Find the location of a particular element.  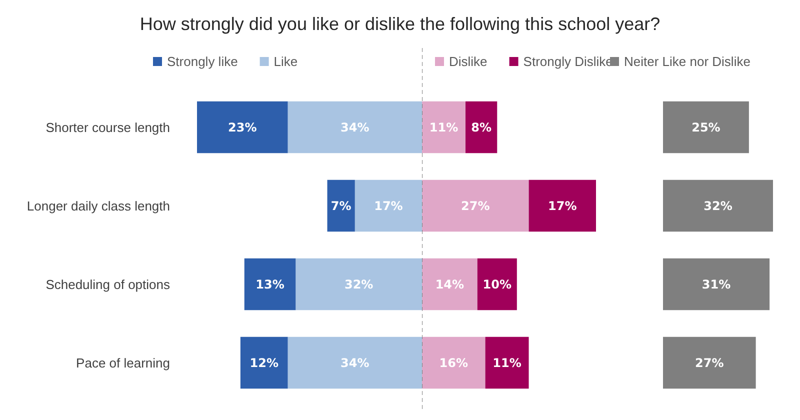

chart-title: How strongly did you like or dislike the following this school year? is located at coordinates (400, 24).